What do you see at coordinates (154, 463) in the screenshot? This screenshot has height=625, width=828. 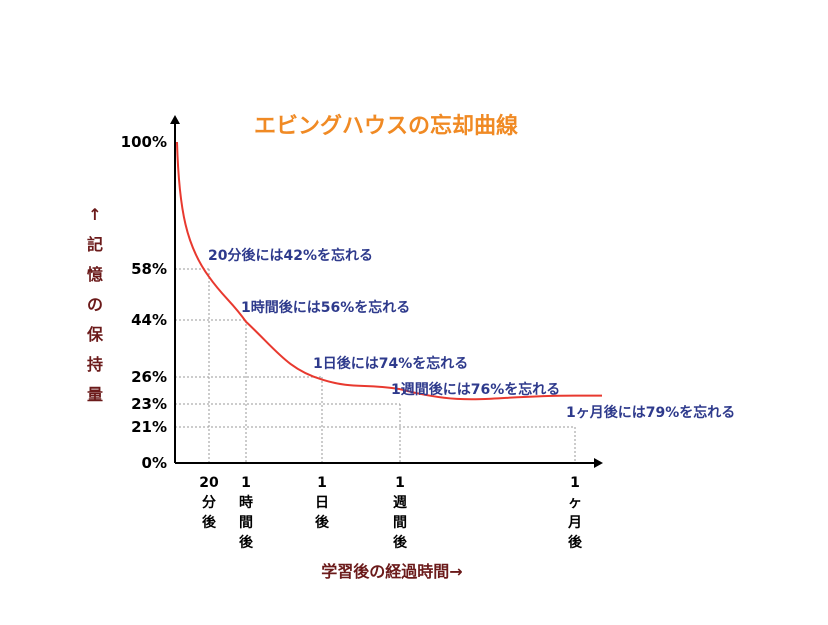 I see `y-tick-label: 0%` at bounding box center [154, 463].